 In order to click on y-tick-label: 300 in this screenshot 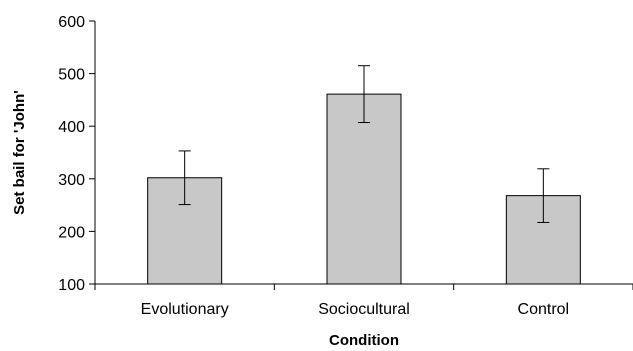, I will do `click(71, 180)`.